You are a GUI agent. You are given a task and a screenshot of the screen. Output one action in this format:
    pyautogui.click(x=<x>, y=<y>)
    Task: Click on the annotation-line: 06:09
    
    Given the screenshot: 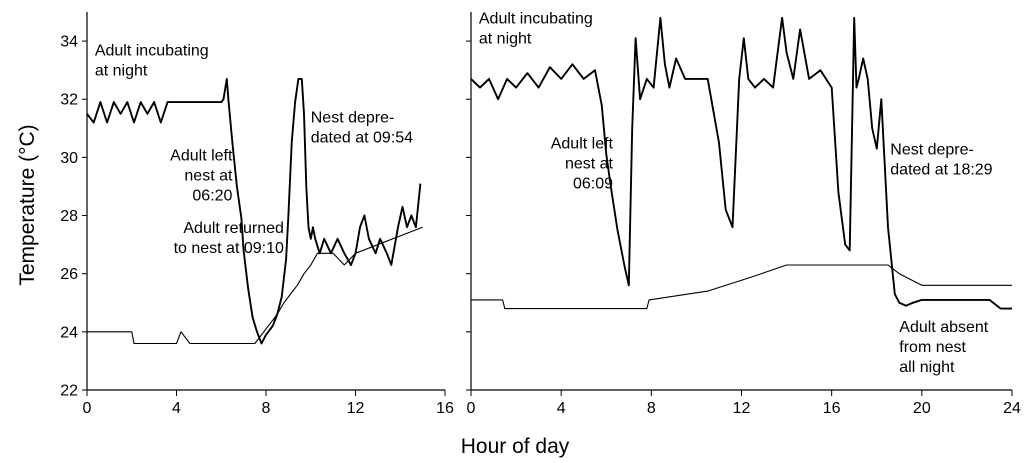 What is the action you would take?
    pyautogui.click(x=593, y=184)
    